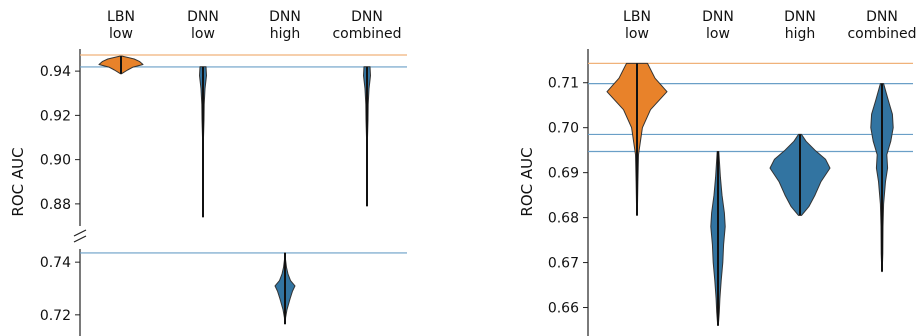  I want to click on y-tick-label: 0.92, so click(55, 116).